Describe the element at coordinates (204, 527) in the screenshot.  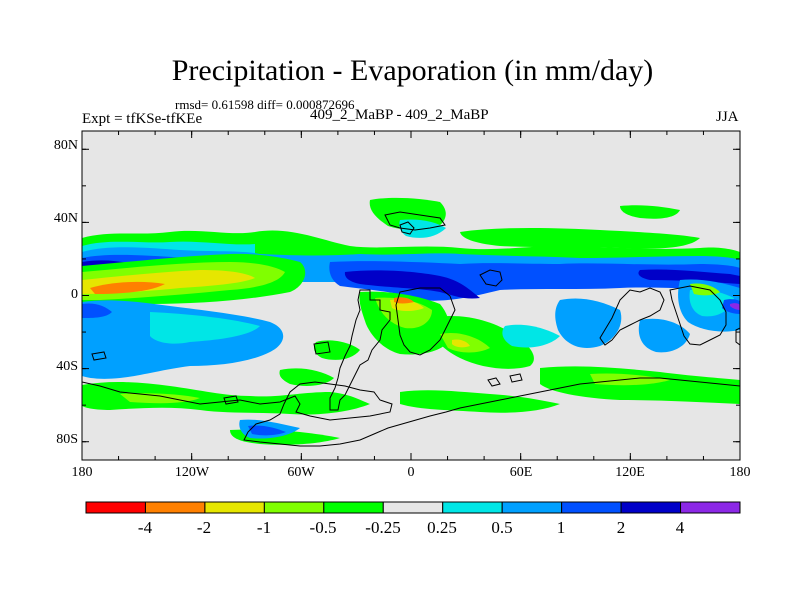
I see `colorbar-label-2: -2` at that location.